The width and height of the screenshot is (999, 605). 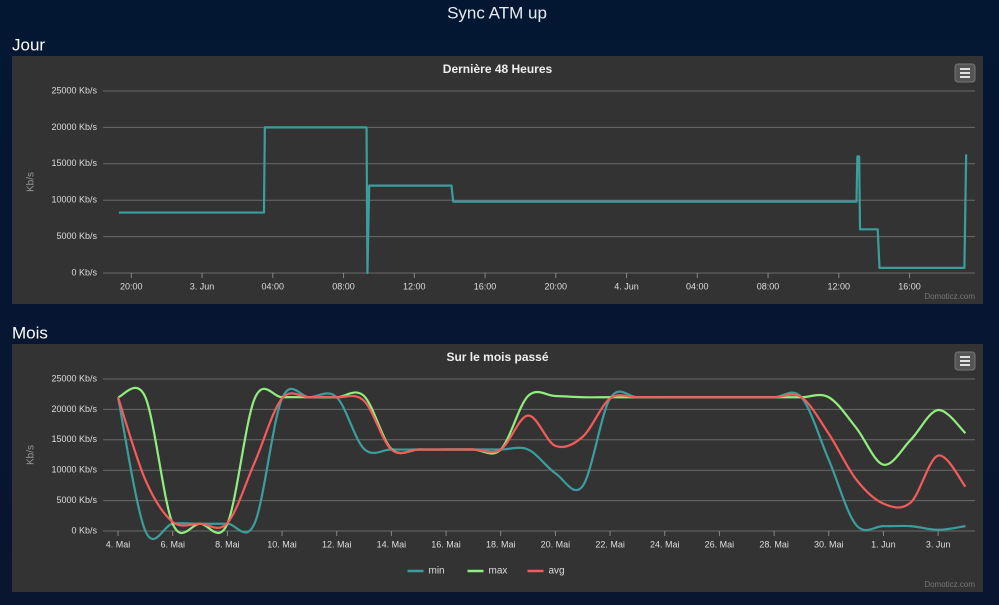 I want to click on legend-label: avg, so click(x=557, y=571).